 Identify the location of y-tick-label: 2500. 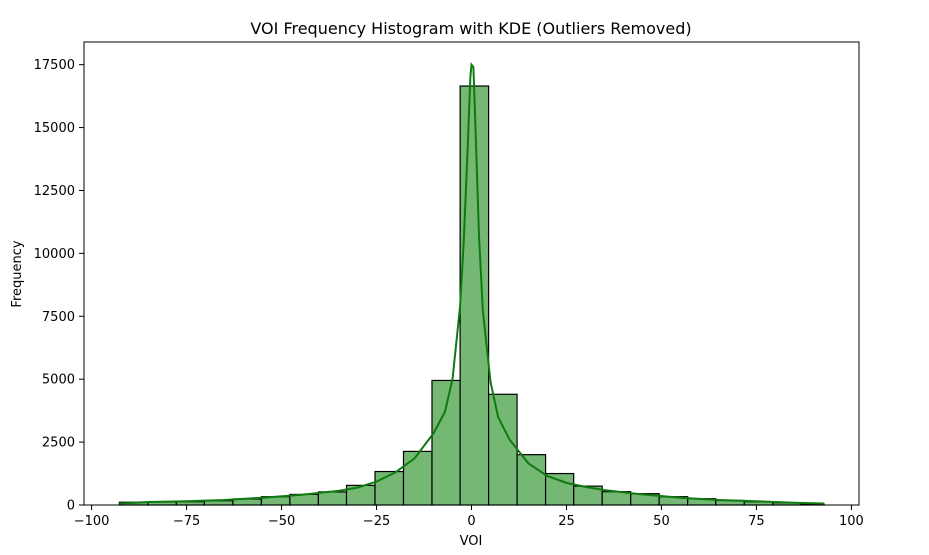
(58, 443).